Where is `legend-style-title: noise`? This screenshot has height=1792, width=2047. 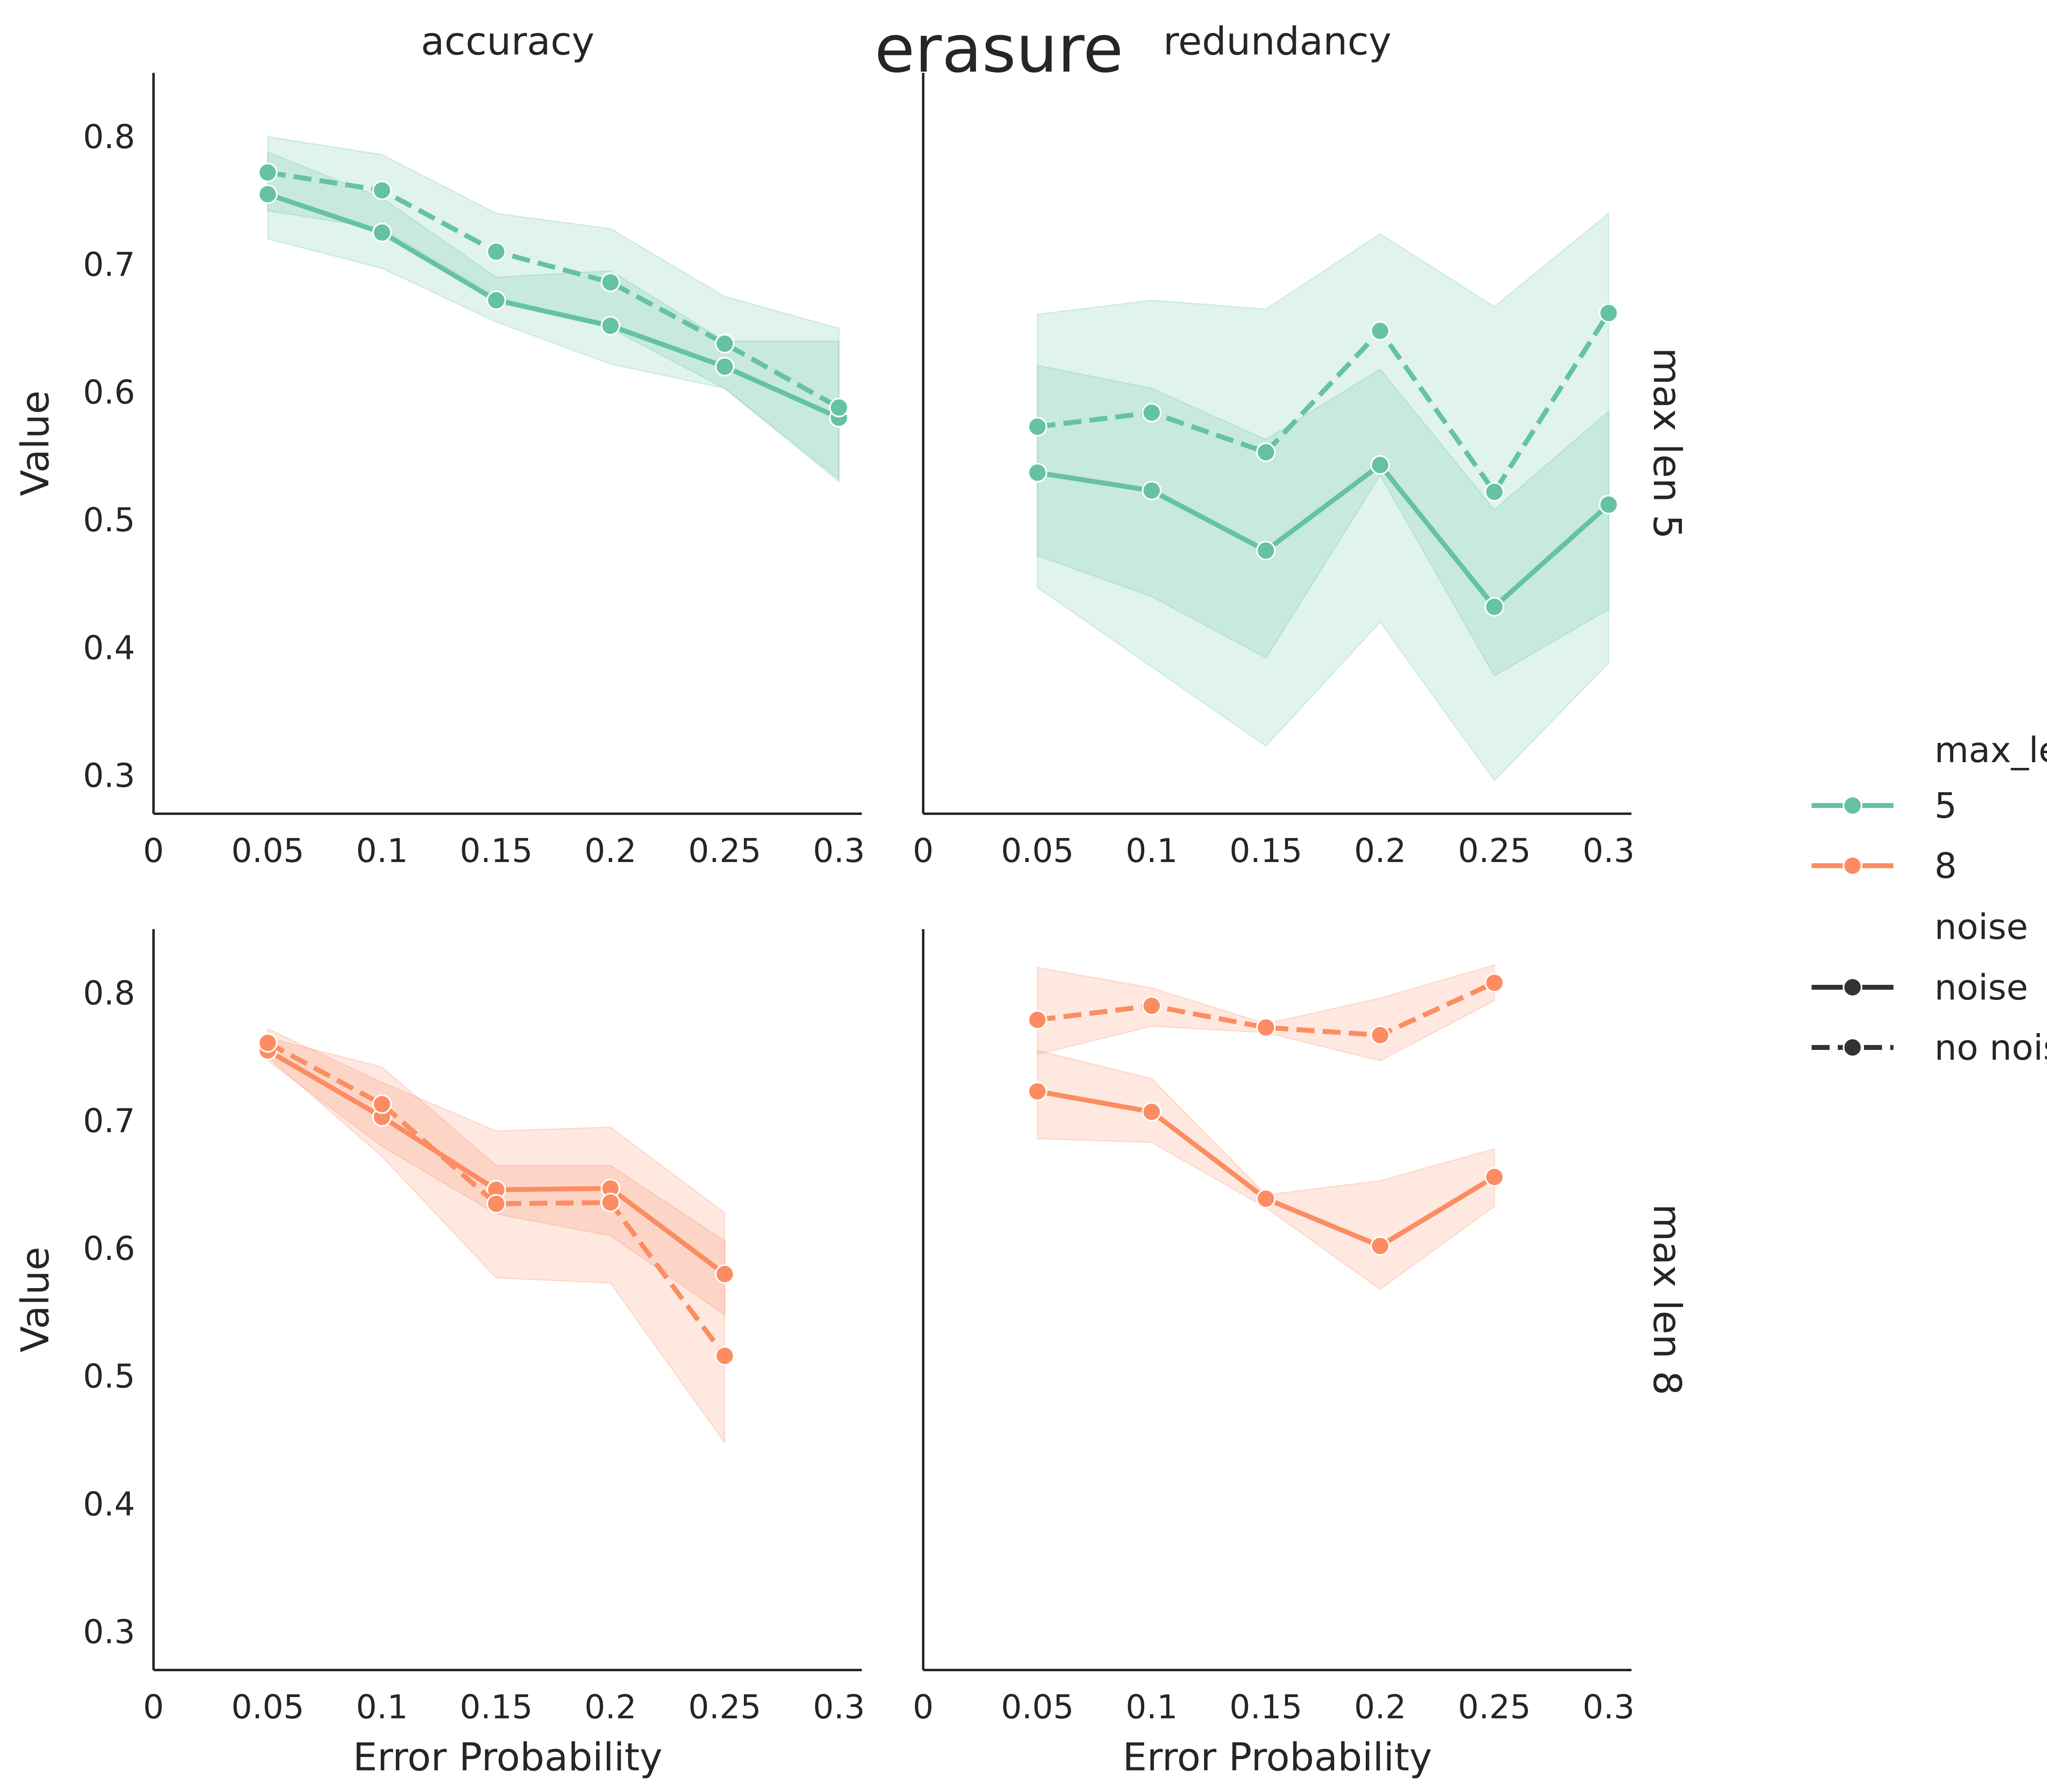 legend-style-title: noise is located at coordinates (1981, 927).